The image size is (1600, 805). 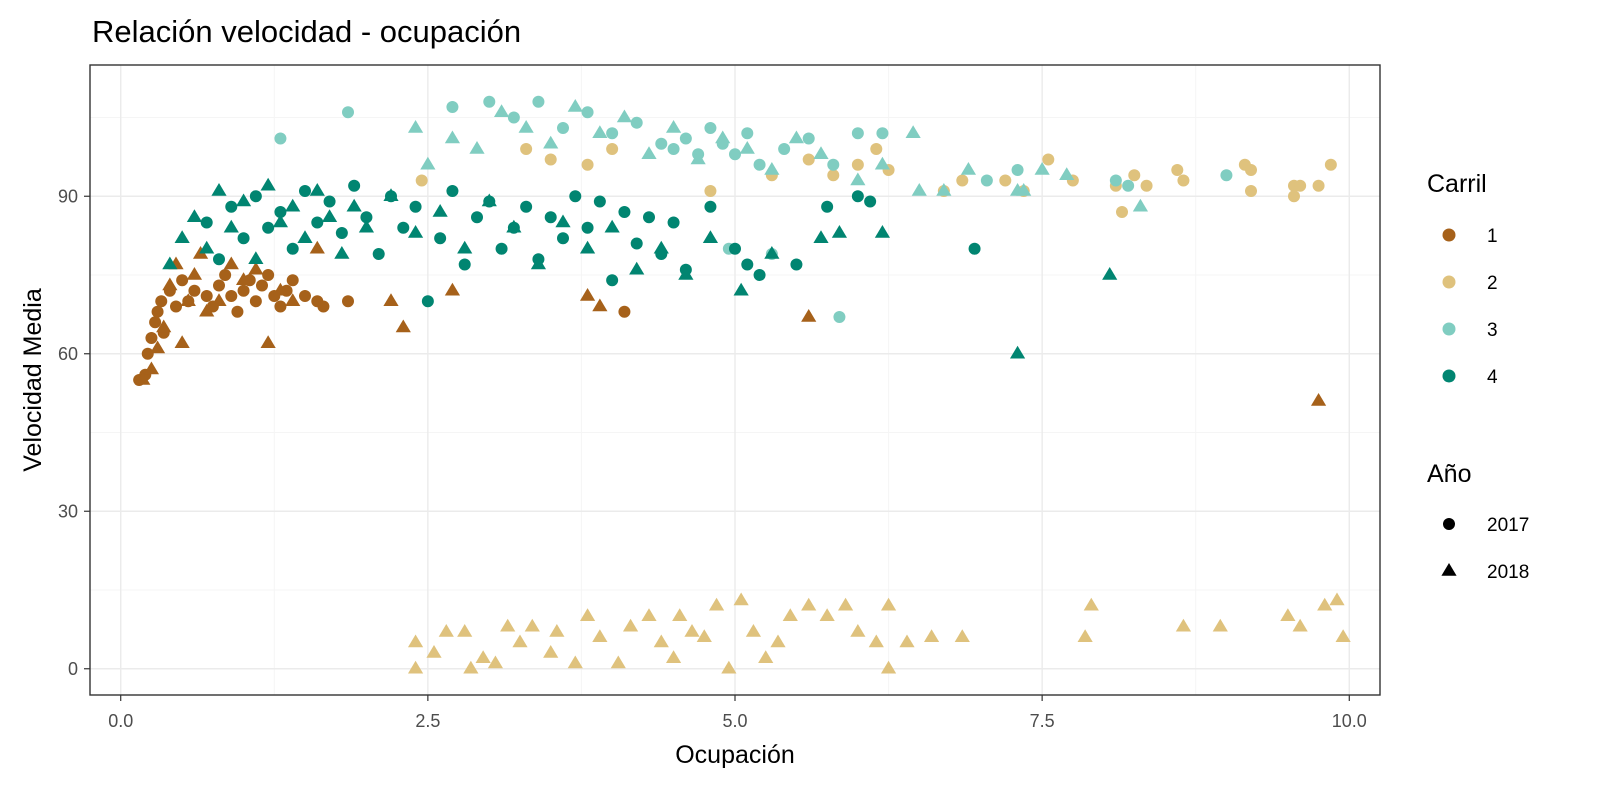 What do you see at coordinates (1492, 236) in the screenshot?
I see `legend-label-carril-1: 1` at bounding box center [1492, 236].